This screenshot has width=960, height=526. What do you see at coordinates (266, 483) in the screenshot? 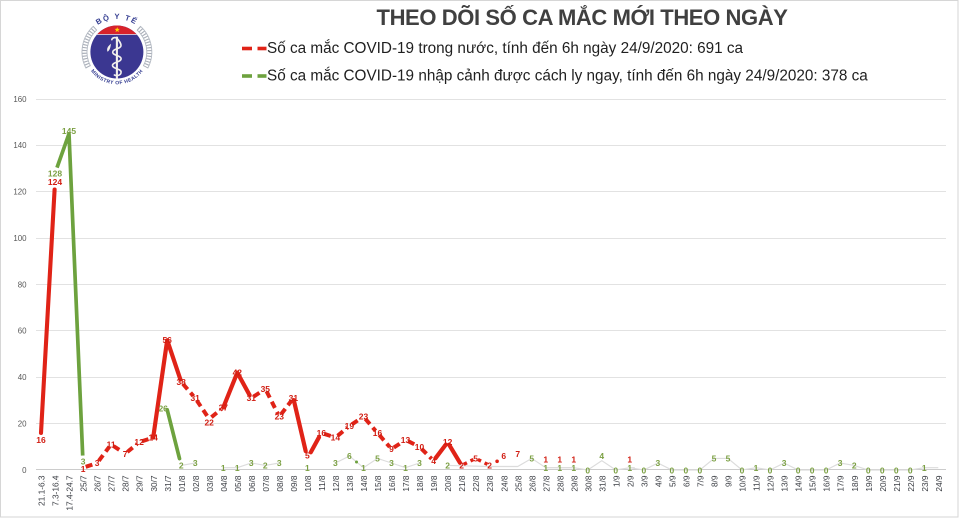
I see `svg-text: 07/8` at bounding box center [266, 483].